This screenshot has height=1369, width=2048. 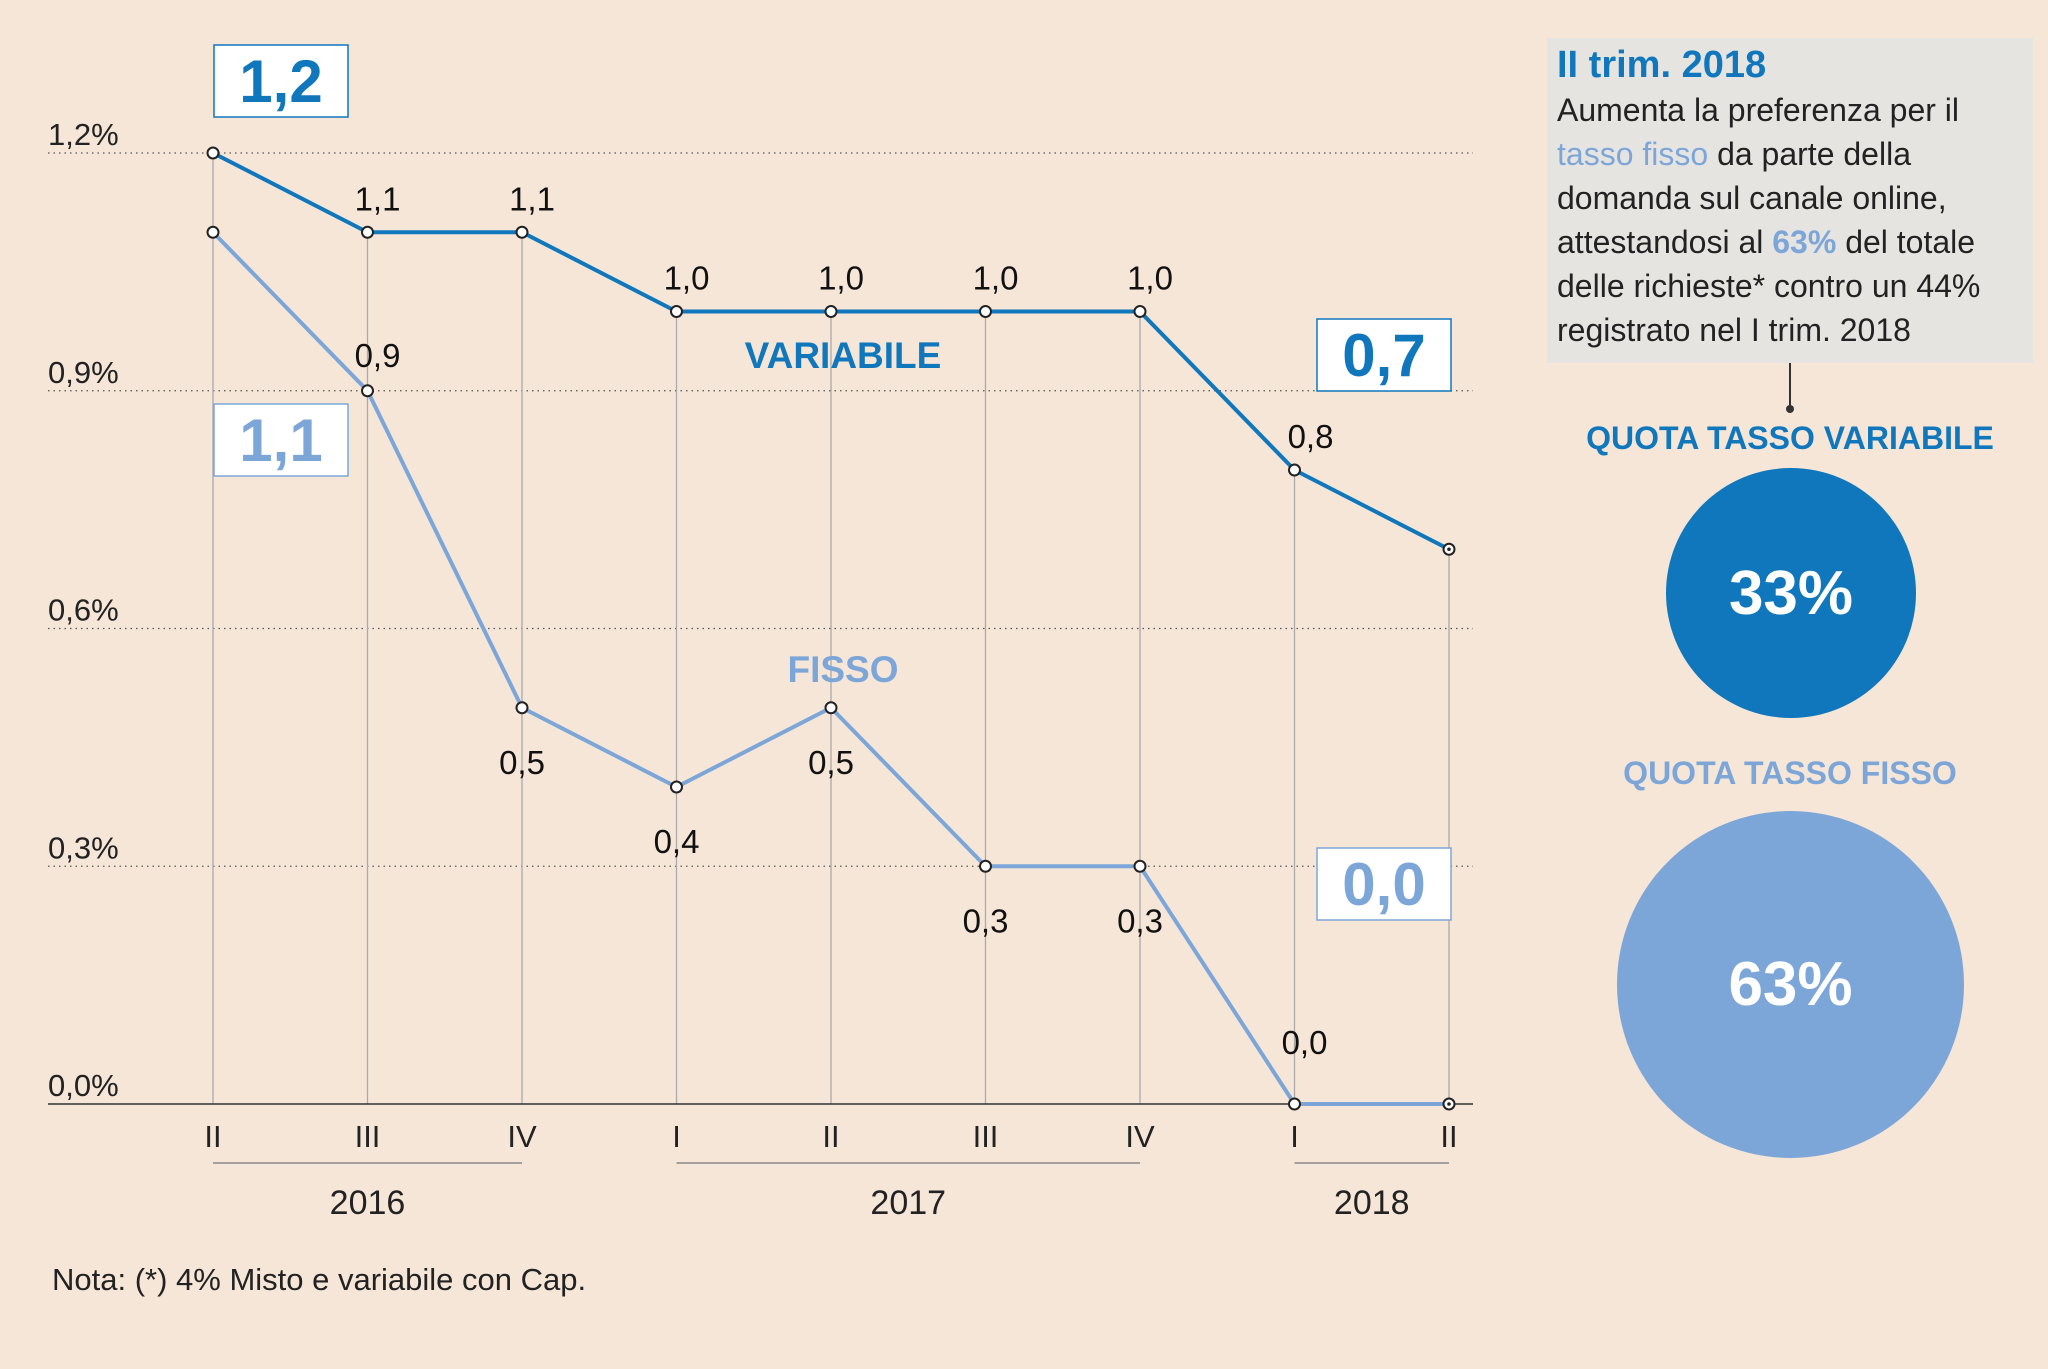 I want to click on y-tick-label: 1,2%, so click(x=83, y=134).